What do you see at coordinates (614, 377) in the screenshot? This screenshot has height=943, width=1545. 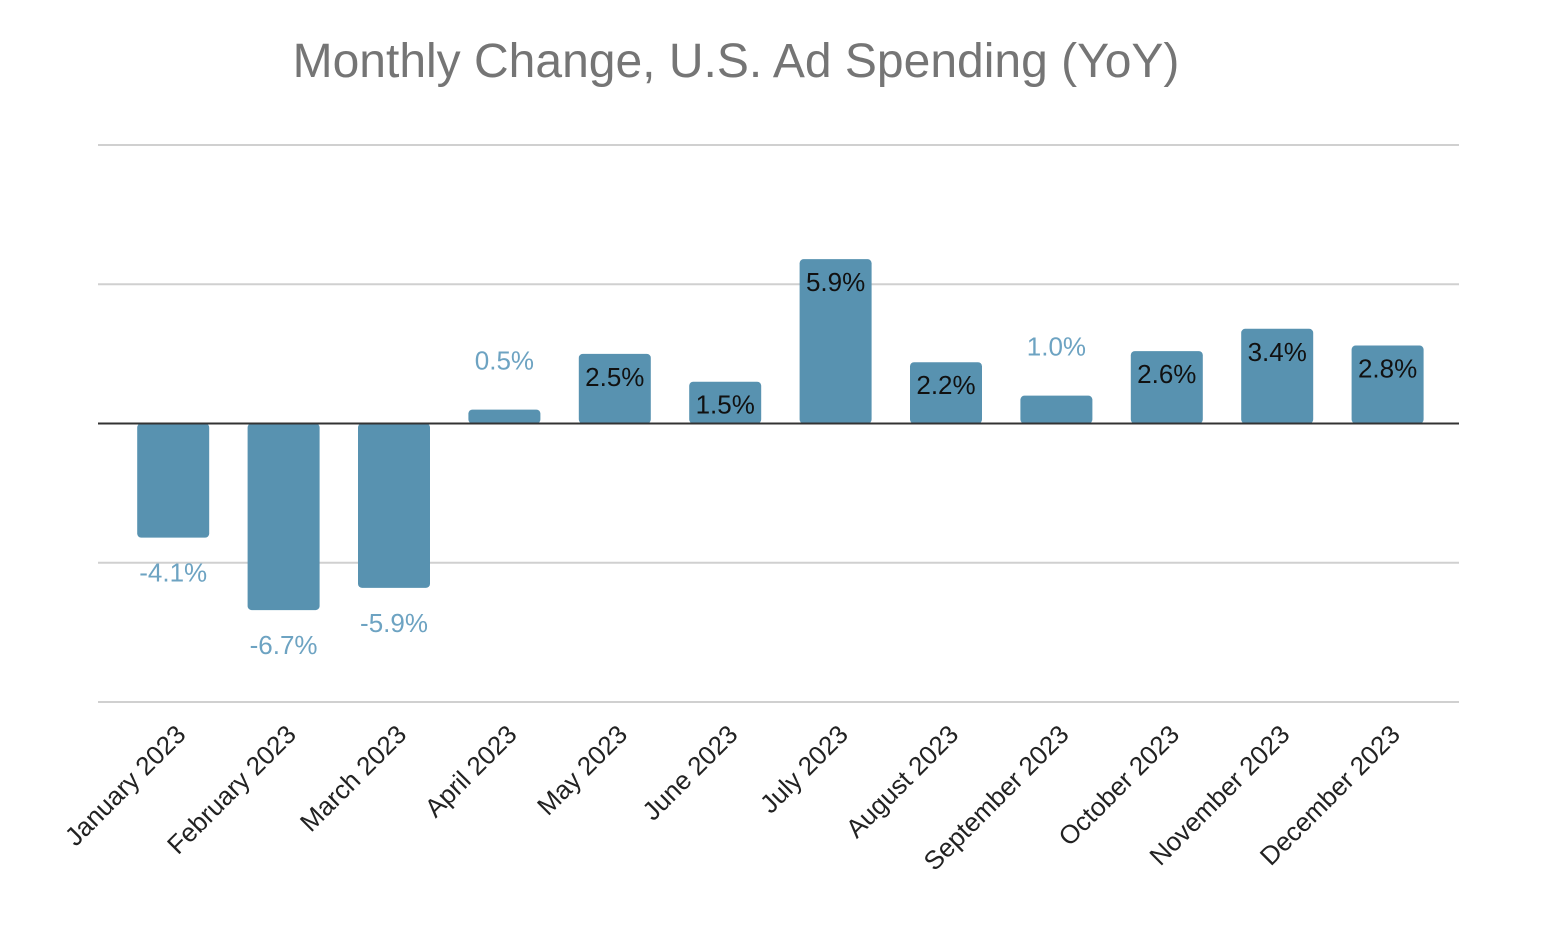 I see `data-label: 2.5%` at bounding box center [614, 377].